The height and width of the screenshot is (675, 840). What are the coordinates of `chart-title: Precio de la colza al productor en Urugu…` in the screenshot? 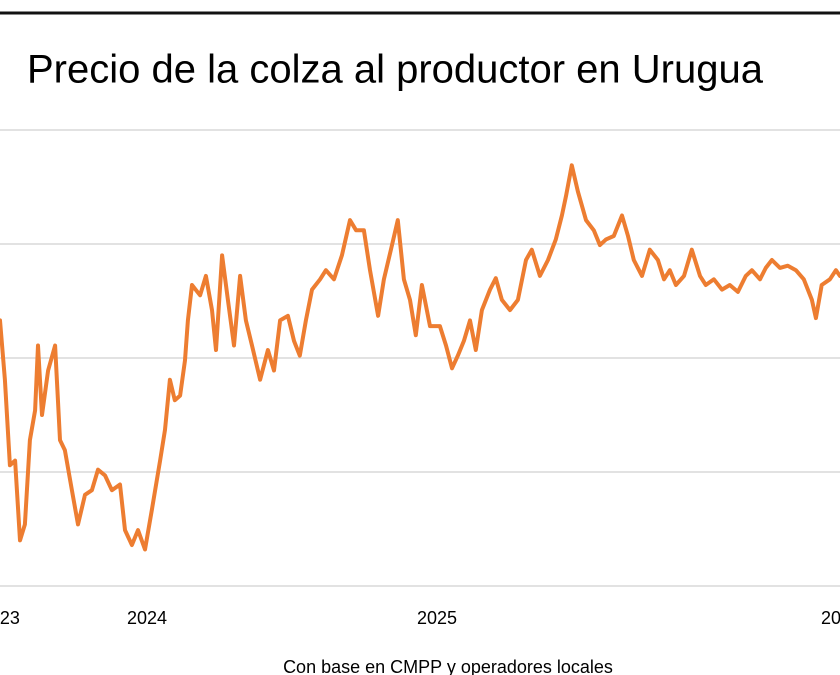 It's located at (395, 70).